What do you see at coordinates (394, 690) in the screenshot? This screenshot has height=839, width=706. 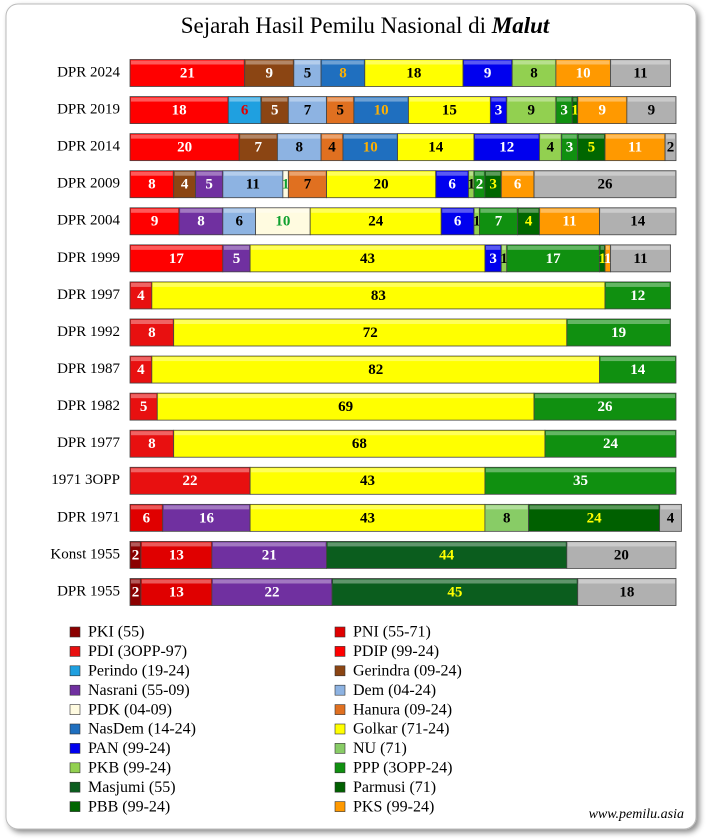 I see `legend-label: Dem (04-24)` at bounding box center [394, 690].